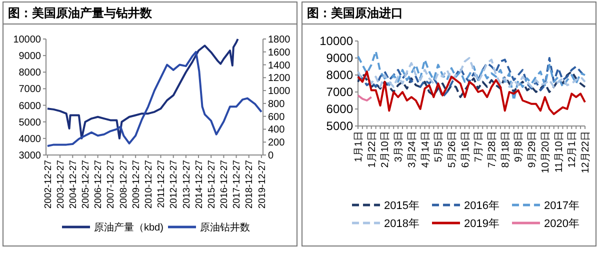  What do you see at coordinates (279, 92) in the screenshot?
I see `y2-tick-label: 1000` at bounding box center [279, 92].